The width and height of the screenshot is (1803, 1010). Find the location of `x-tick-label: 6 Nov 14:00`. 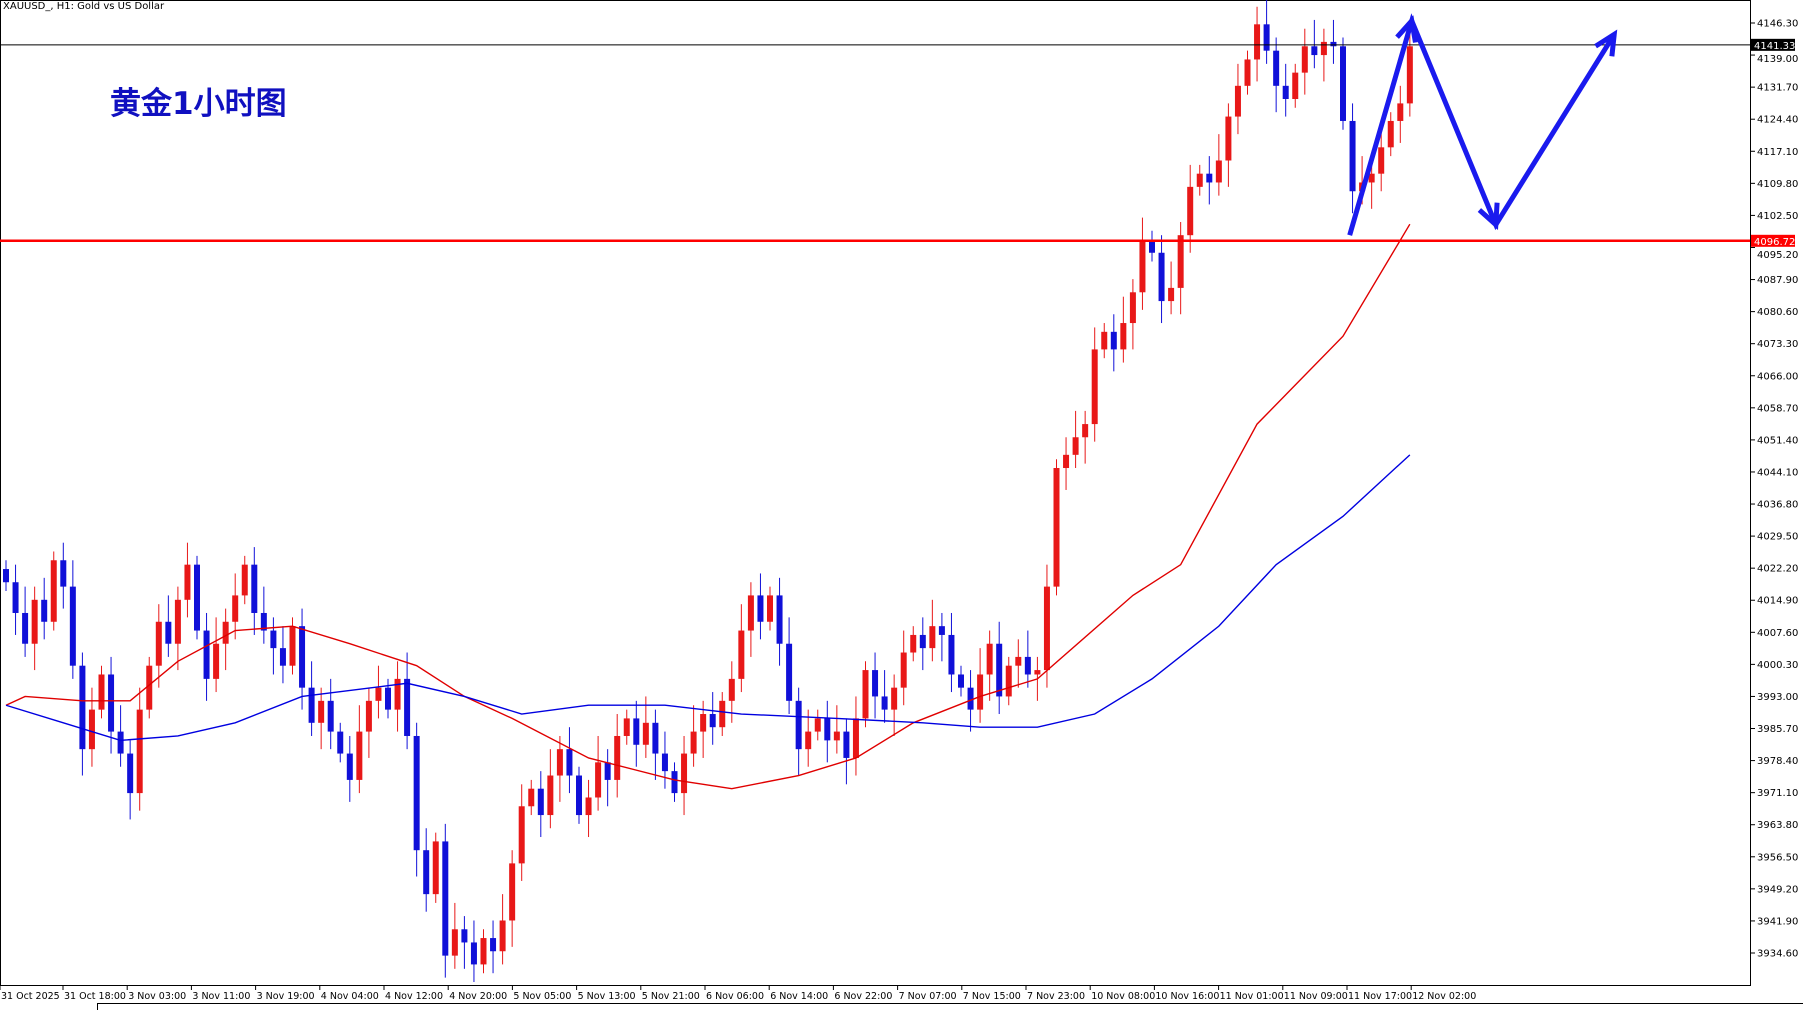

x-tick-label: 6 Nov 14:00 is located at coordinates (799, 996).